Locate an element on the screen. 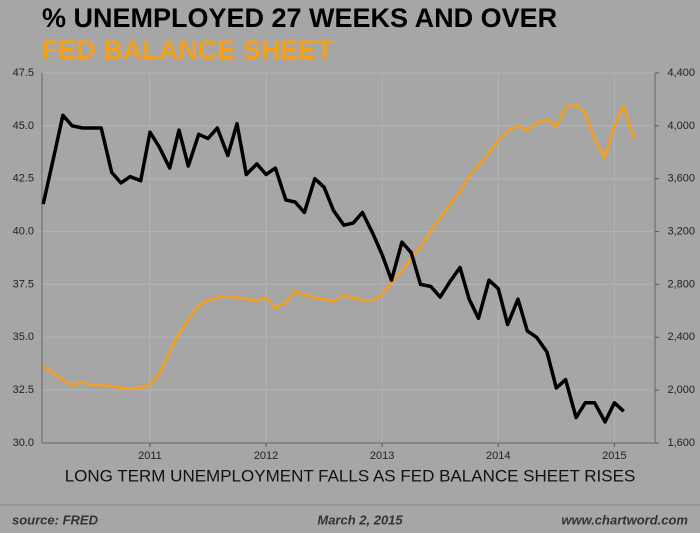 This screenshot has height=533, width=700. y2-tick-label: 2,800 is located at coordinates (681, 284).